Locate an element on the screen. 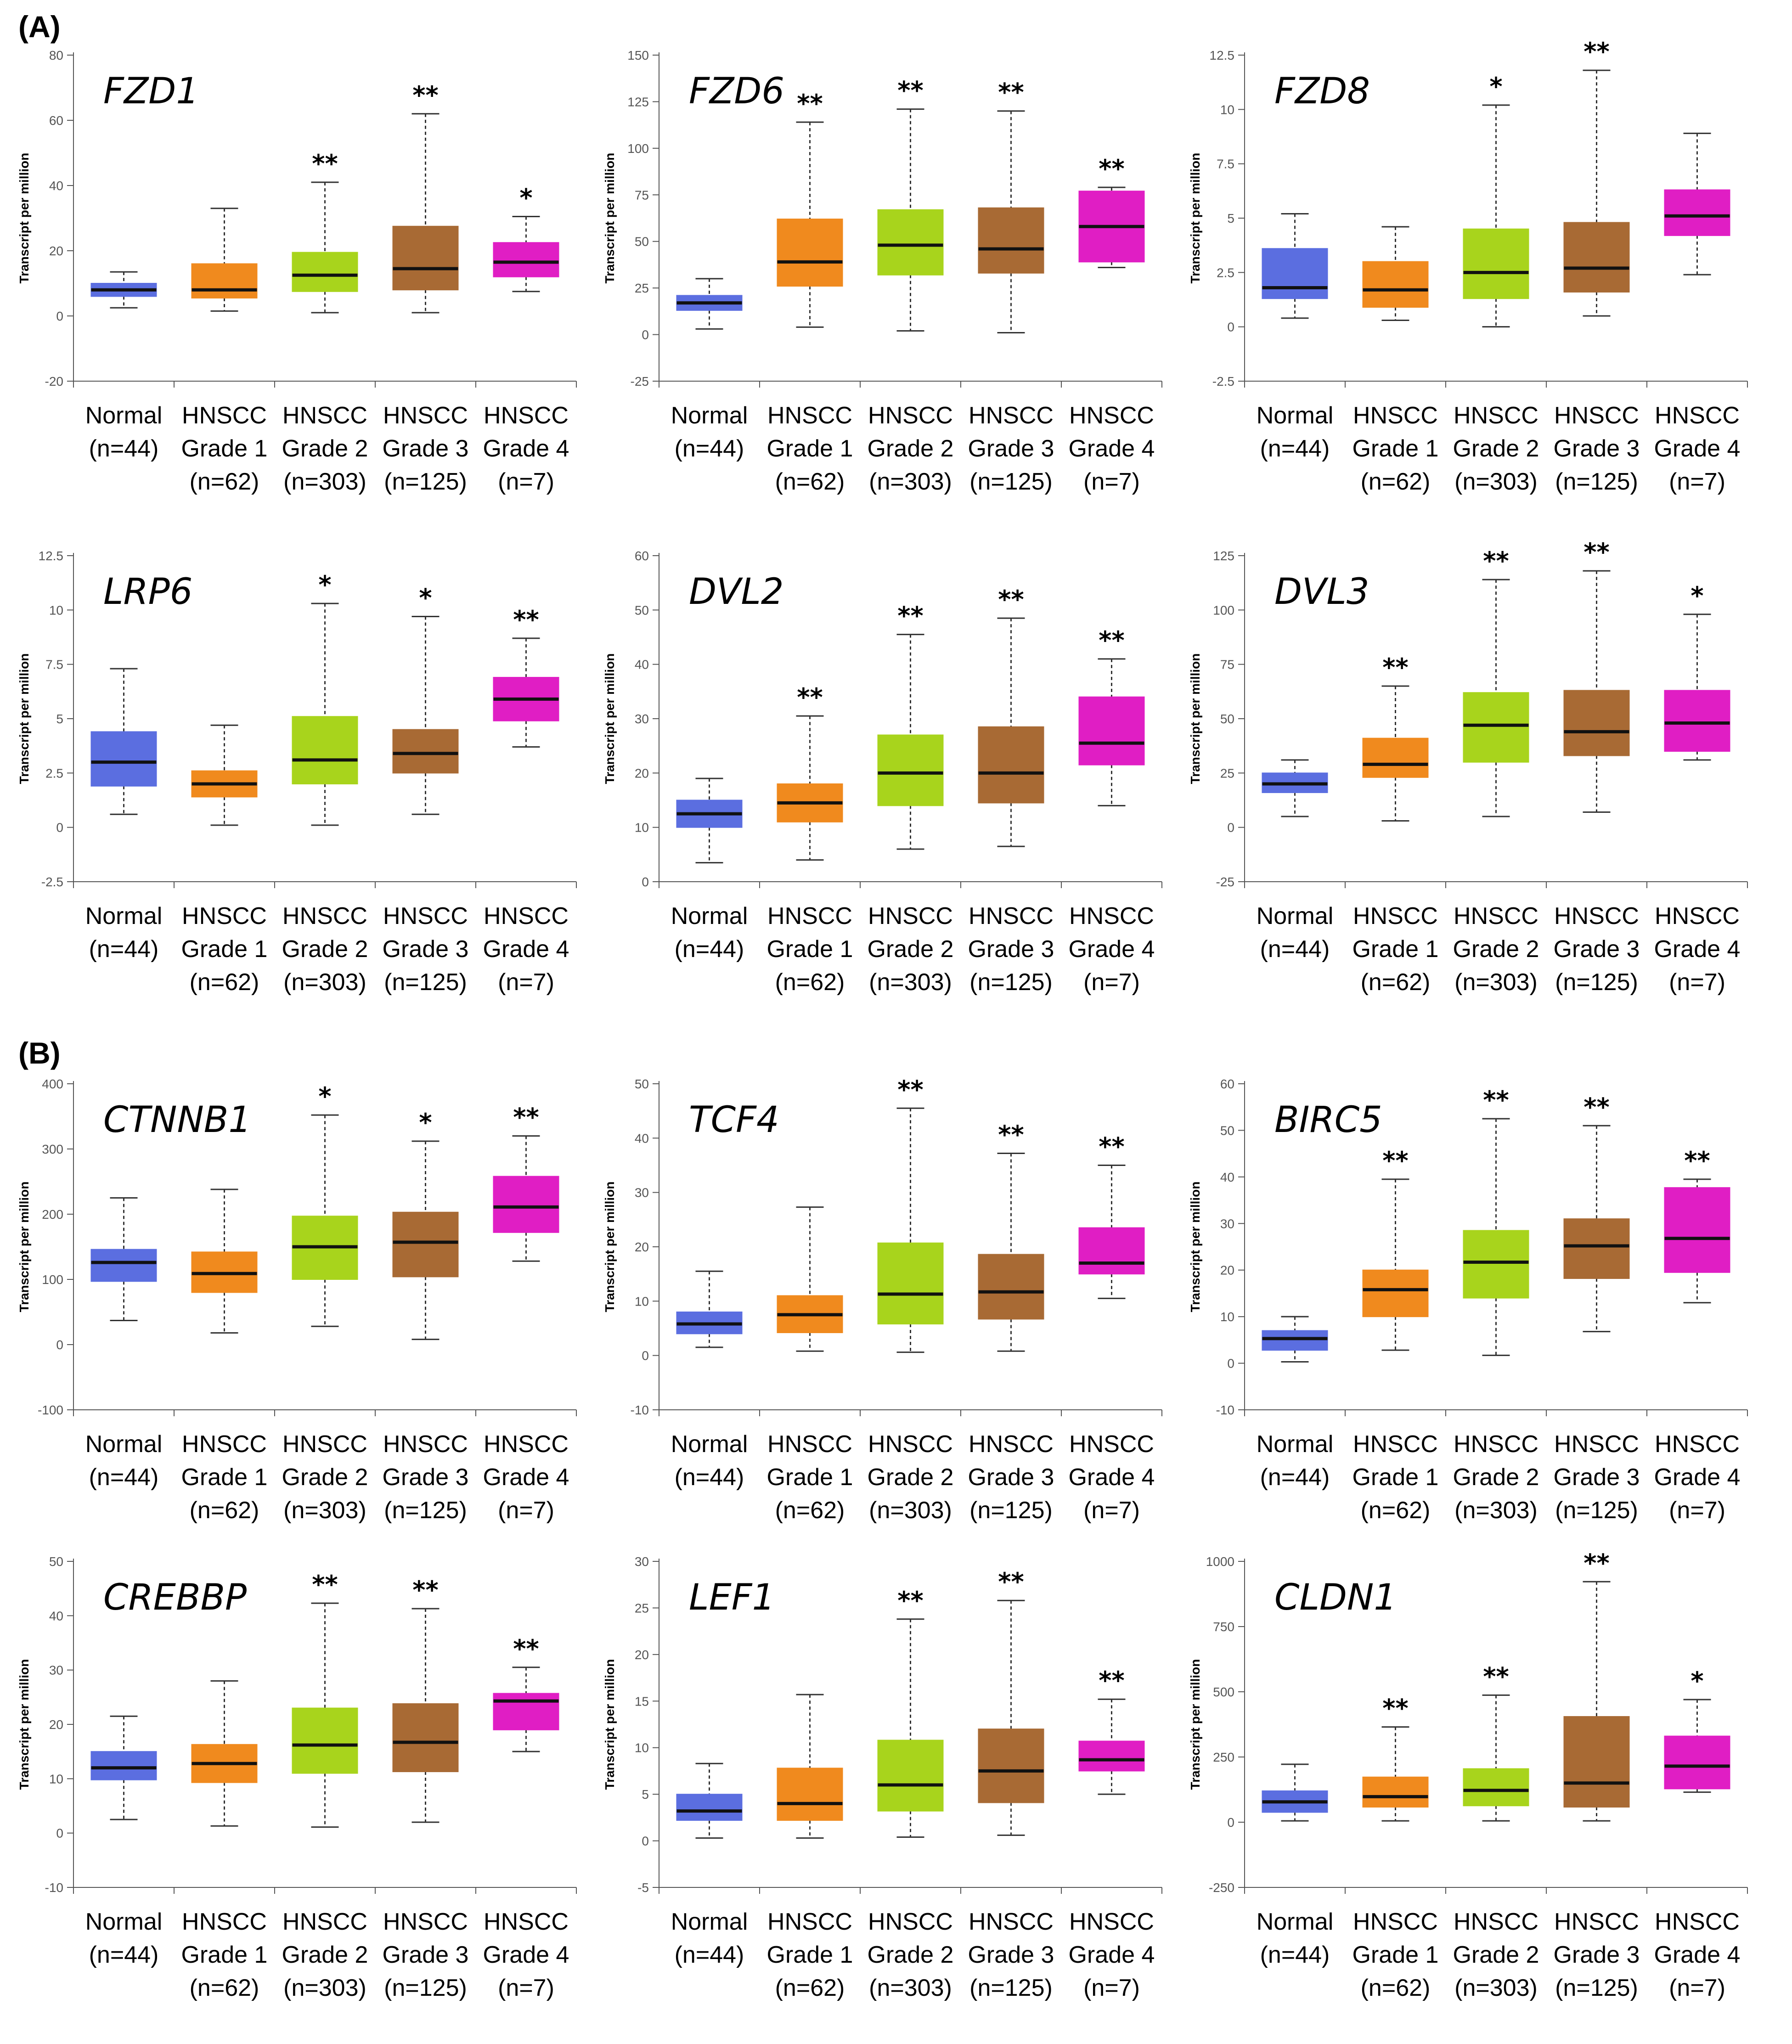 The image size is (1792, 2044). chart-title: CLDN1 is located at coordinates (1335, 1597).